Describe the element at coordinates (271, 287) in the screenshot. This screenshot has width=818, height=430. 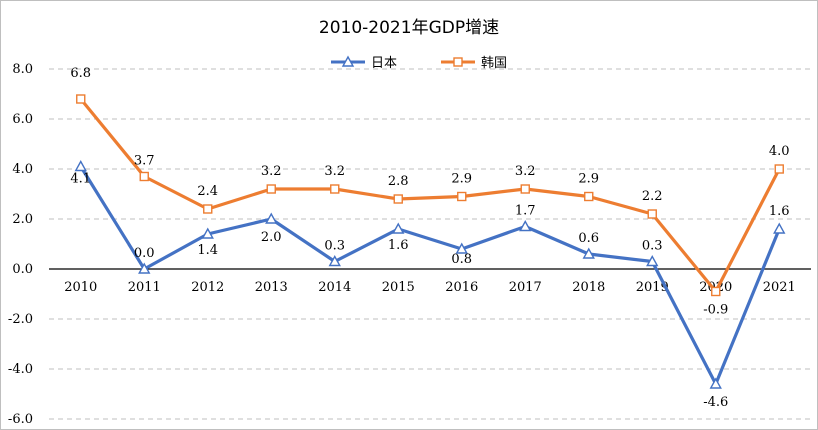
I see `x-tick-label: 2013` at that location.